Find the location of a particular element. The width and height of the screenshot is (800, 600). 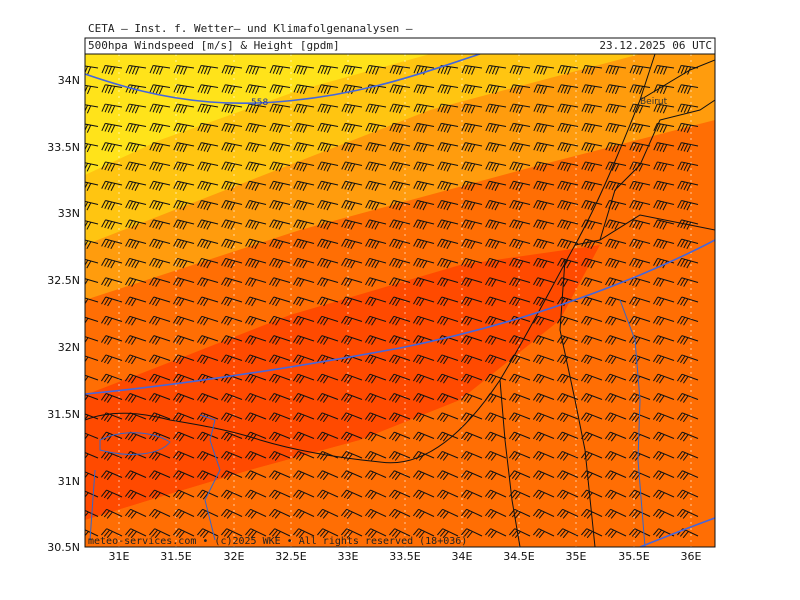

delta-lake is located at coordinates (135, 443).